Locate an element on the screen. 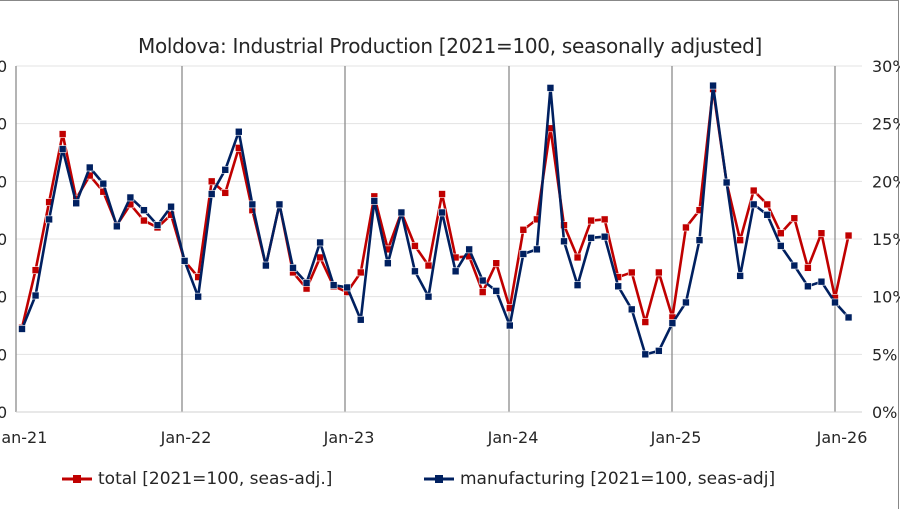 This screenshot has height=510, width=900. legend-marker-total is located at coordinates (77, 479).